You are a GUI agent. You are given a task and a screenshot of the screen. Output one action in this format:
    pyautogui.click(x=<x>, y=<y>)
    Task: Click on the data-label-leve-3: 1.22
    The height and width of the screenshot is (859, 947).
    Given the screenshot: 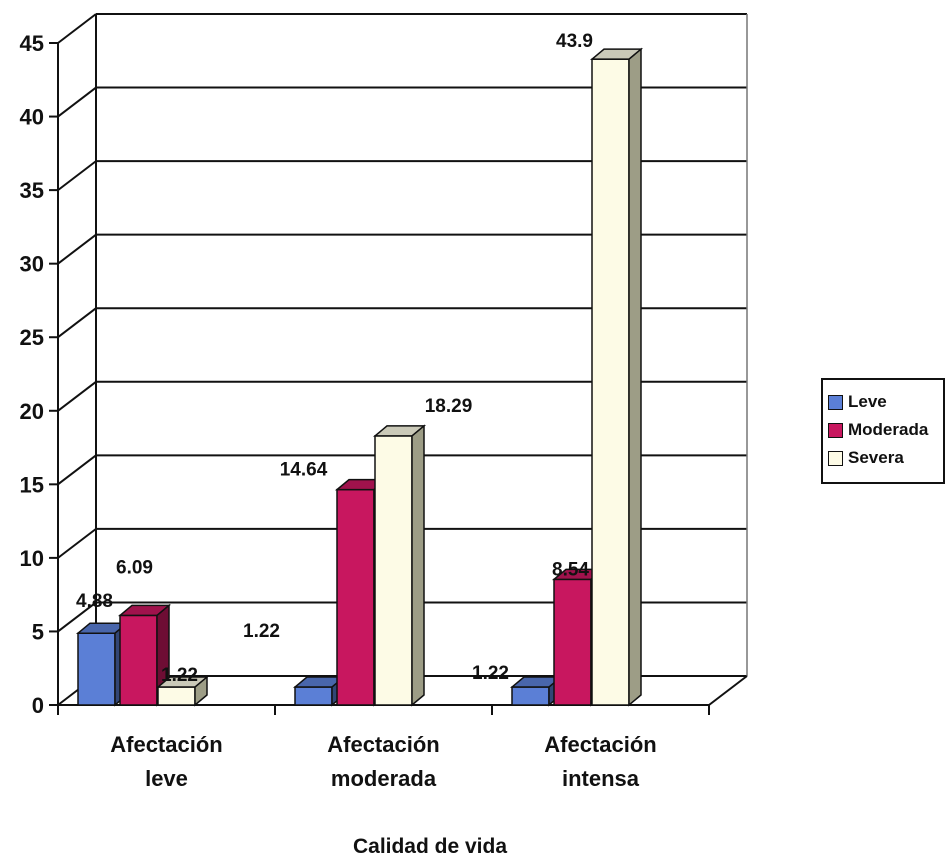 What is the action you would take?
    pyautogui.click(x=490, y=673)
    